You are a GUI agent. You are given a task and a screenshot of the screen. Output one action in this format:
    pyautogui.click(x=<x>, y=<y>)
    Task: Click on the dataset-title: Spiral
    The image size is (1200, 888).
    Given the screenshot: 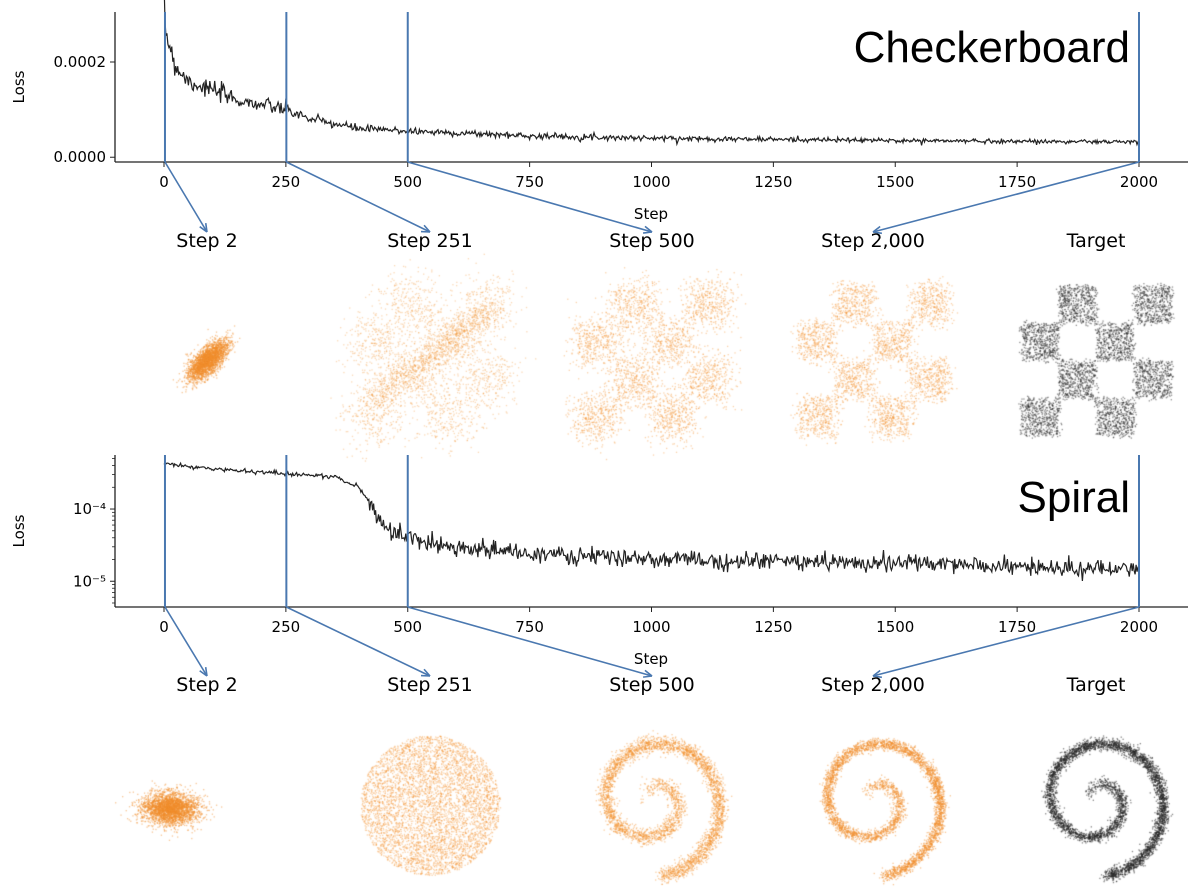 What is the action you would take?
    pyautogui.click(x=1074, y=497)
    